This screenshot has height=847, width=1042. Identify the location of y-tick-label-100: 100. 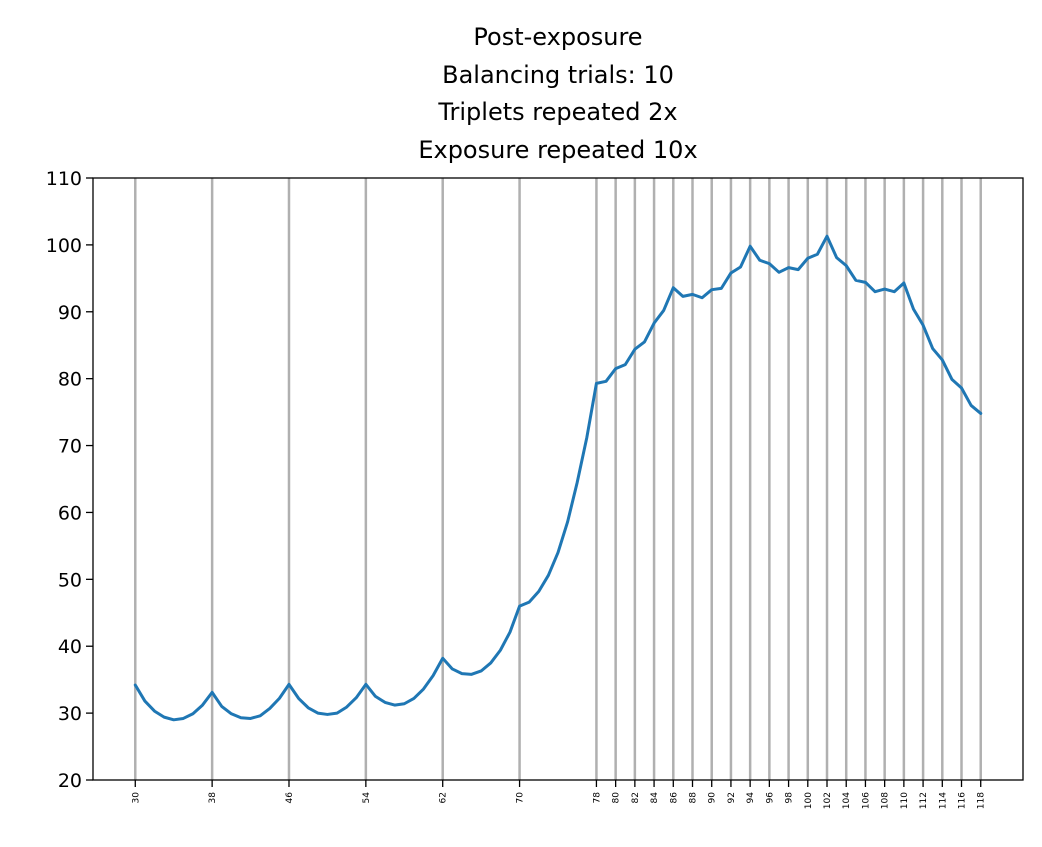
(64, 246).